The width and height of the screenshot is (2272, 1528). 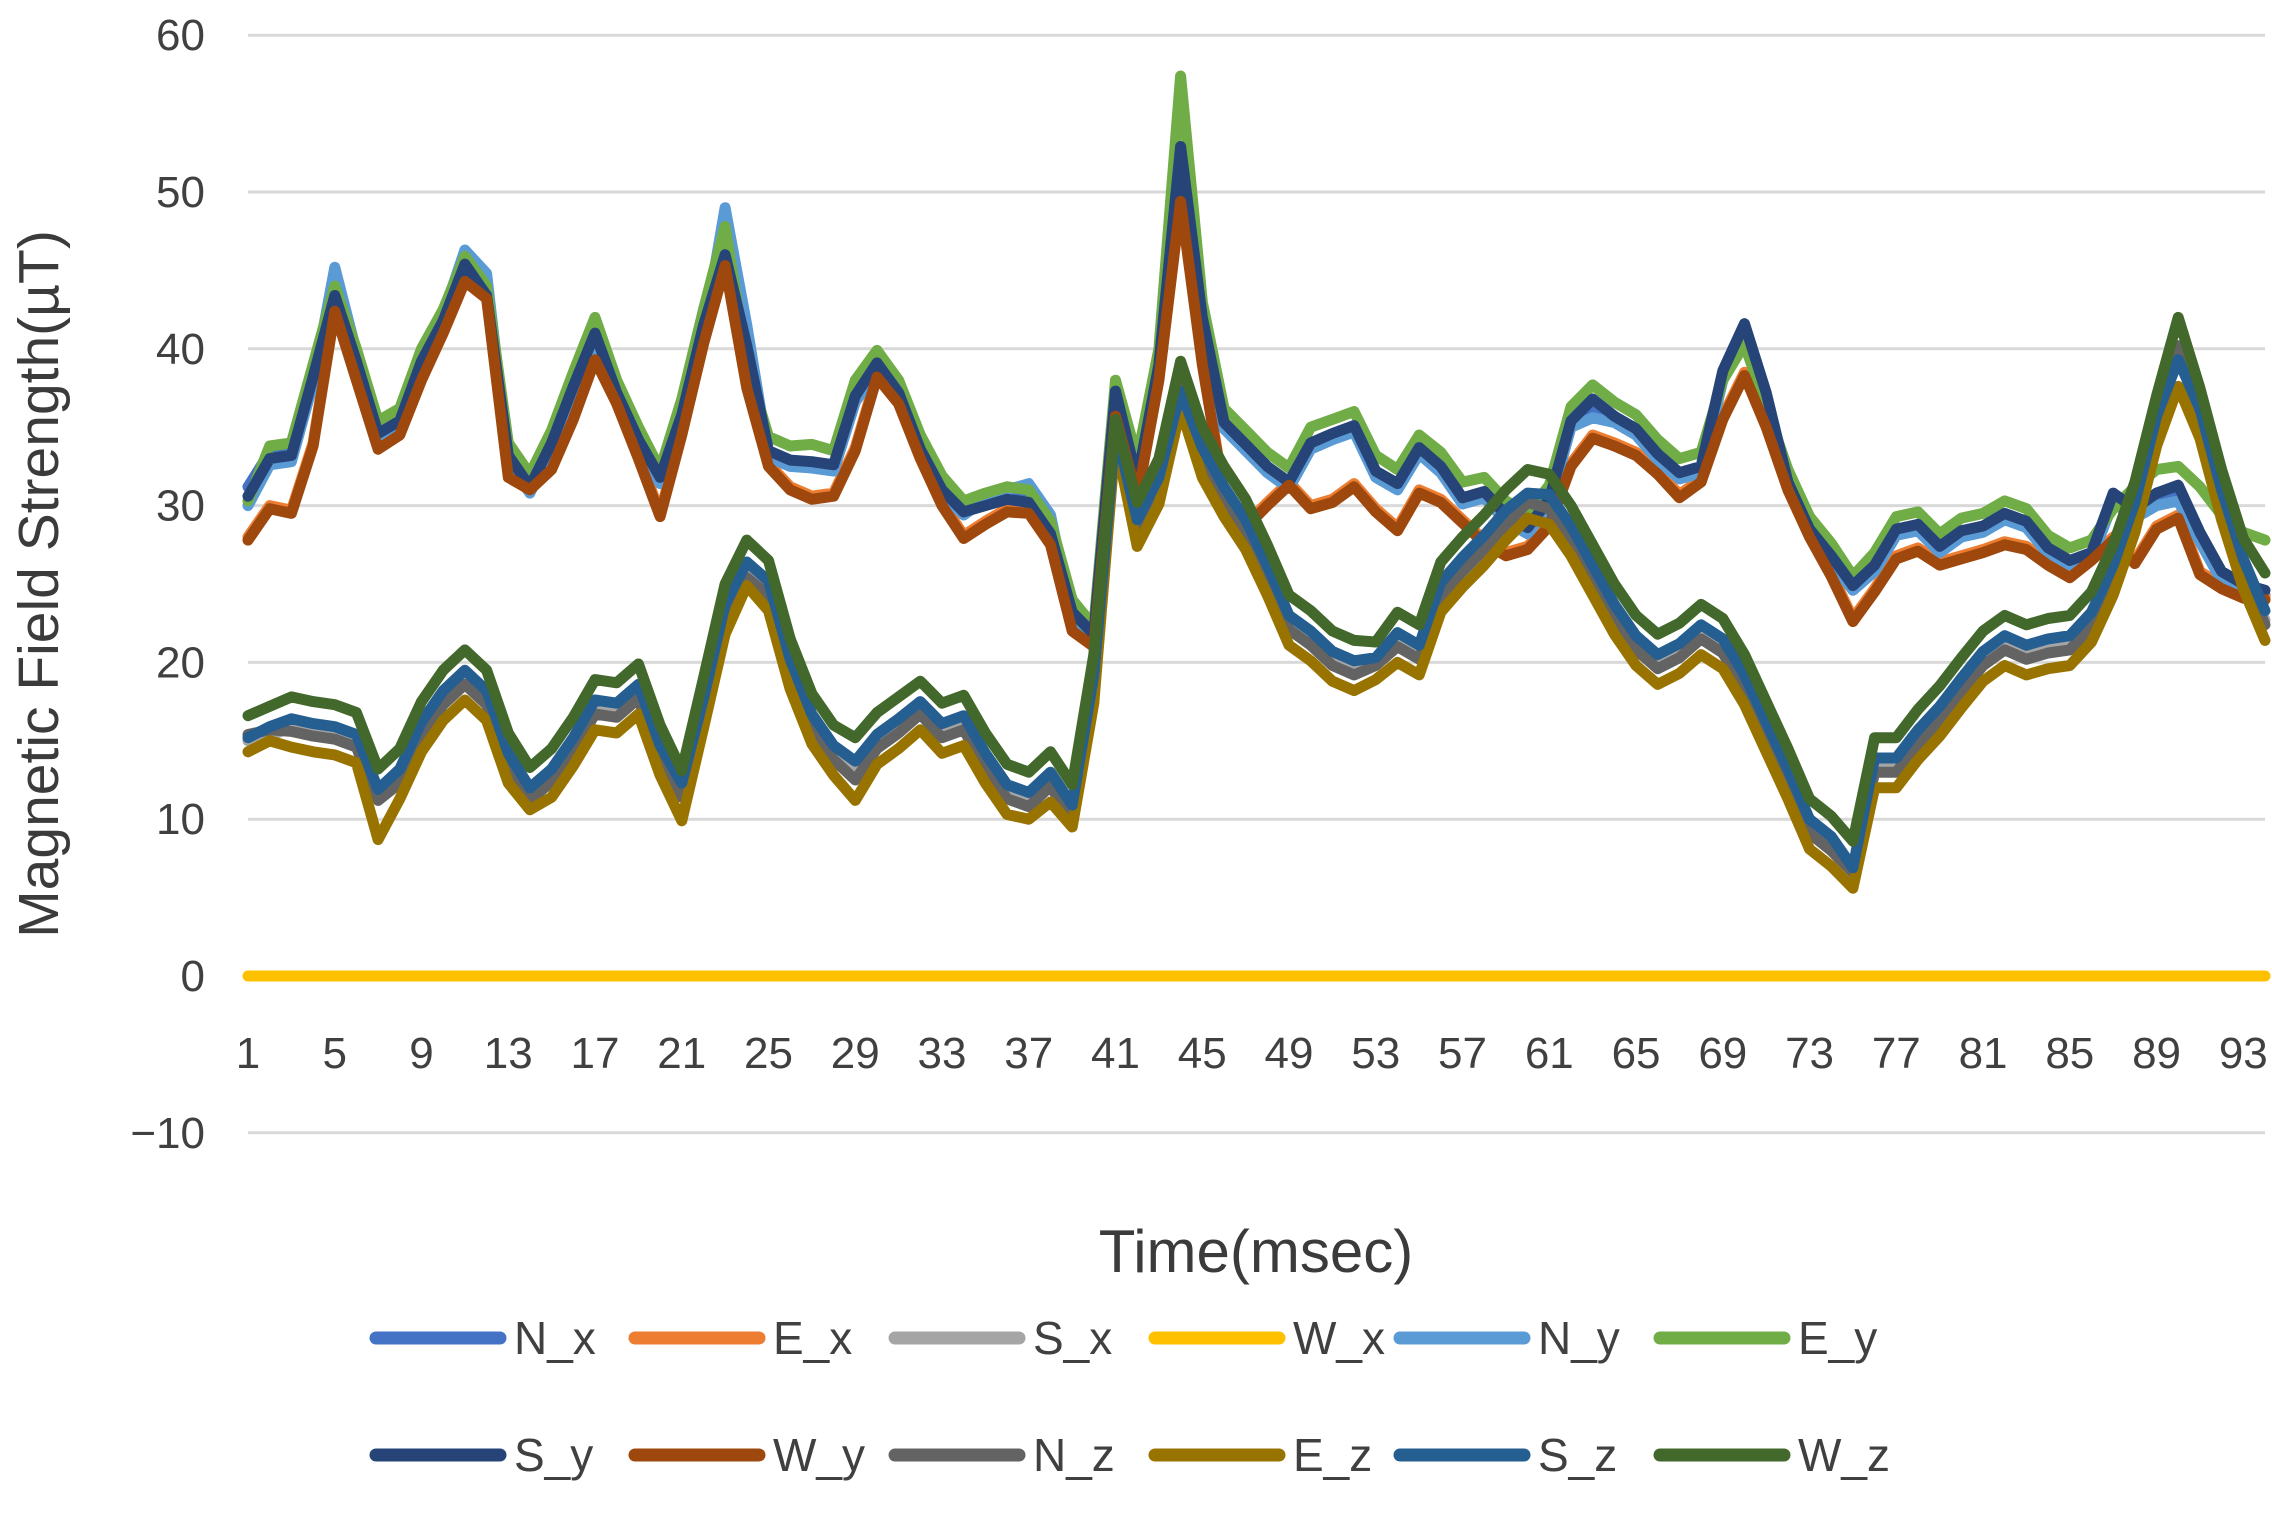 What do you see at coordinates (1577, 1455) in the screenshot?
I see `legend-label-S_z: S_z` at bounding box center [1577, 1455].